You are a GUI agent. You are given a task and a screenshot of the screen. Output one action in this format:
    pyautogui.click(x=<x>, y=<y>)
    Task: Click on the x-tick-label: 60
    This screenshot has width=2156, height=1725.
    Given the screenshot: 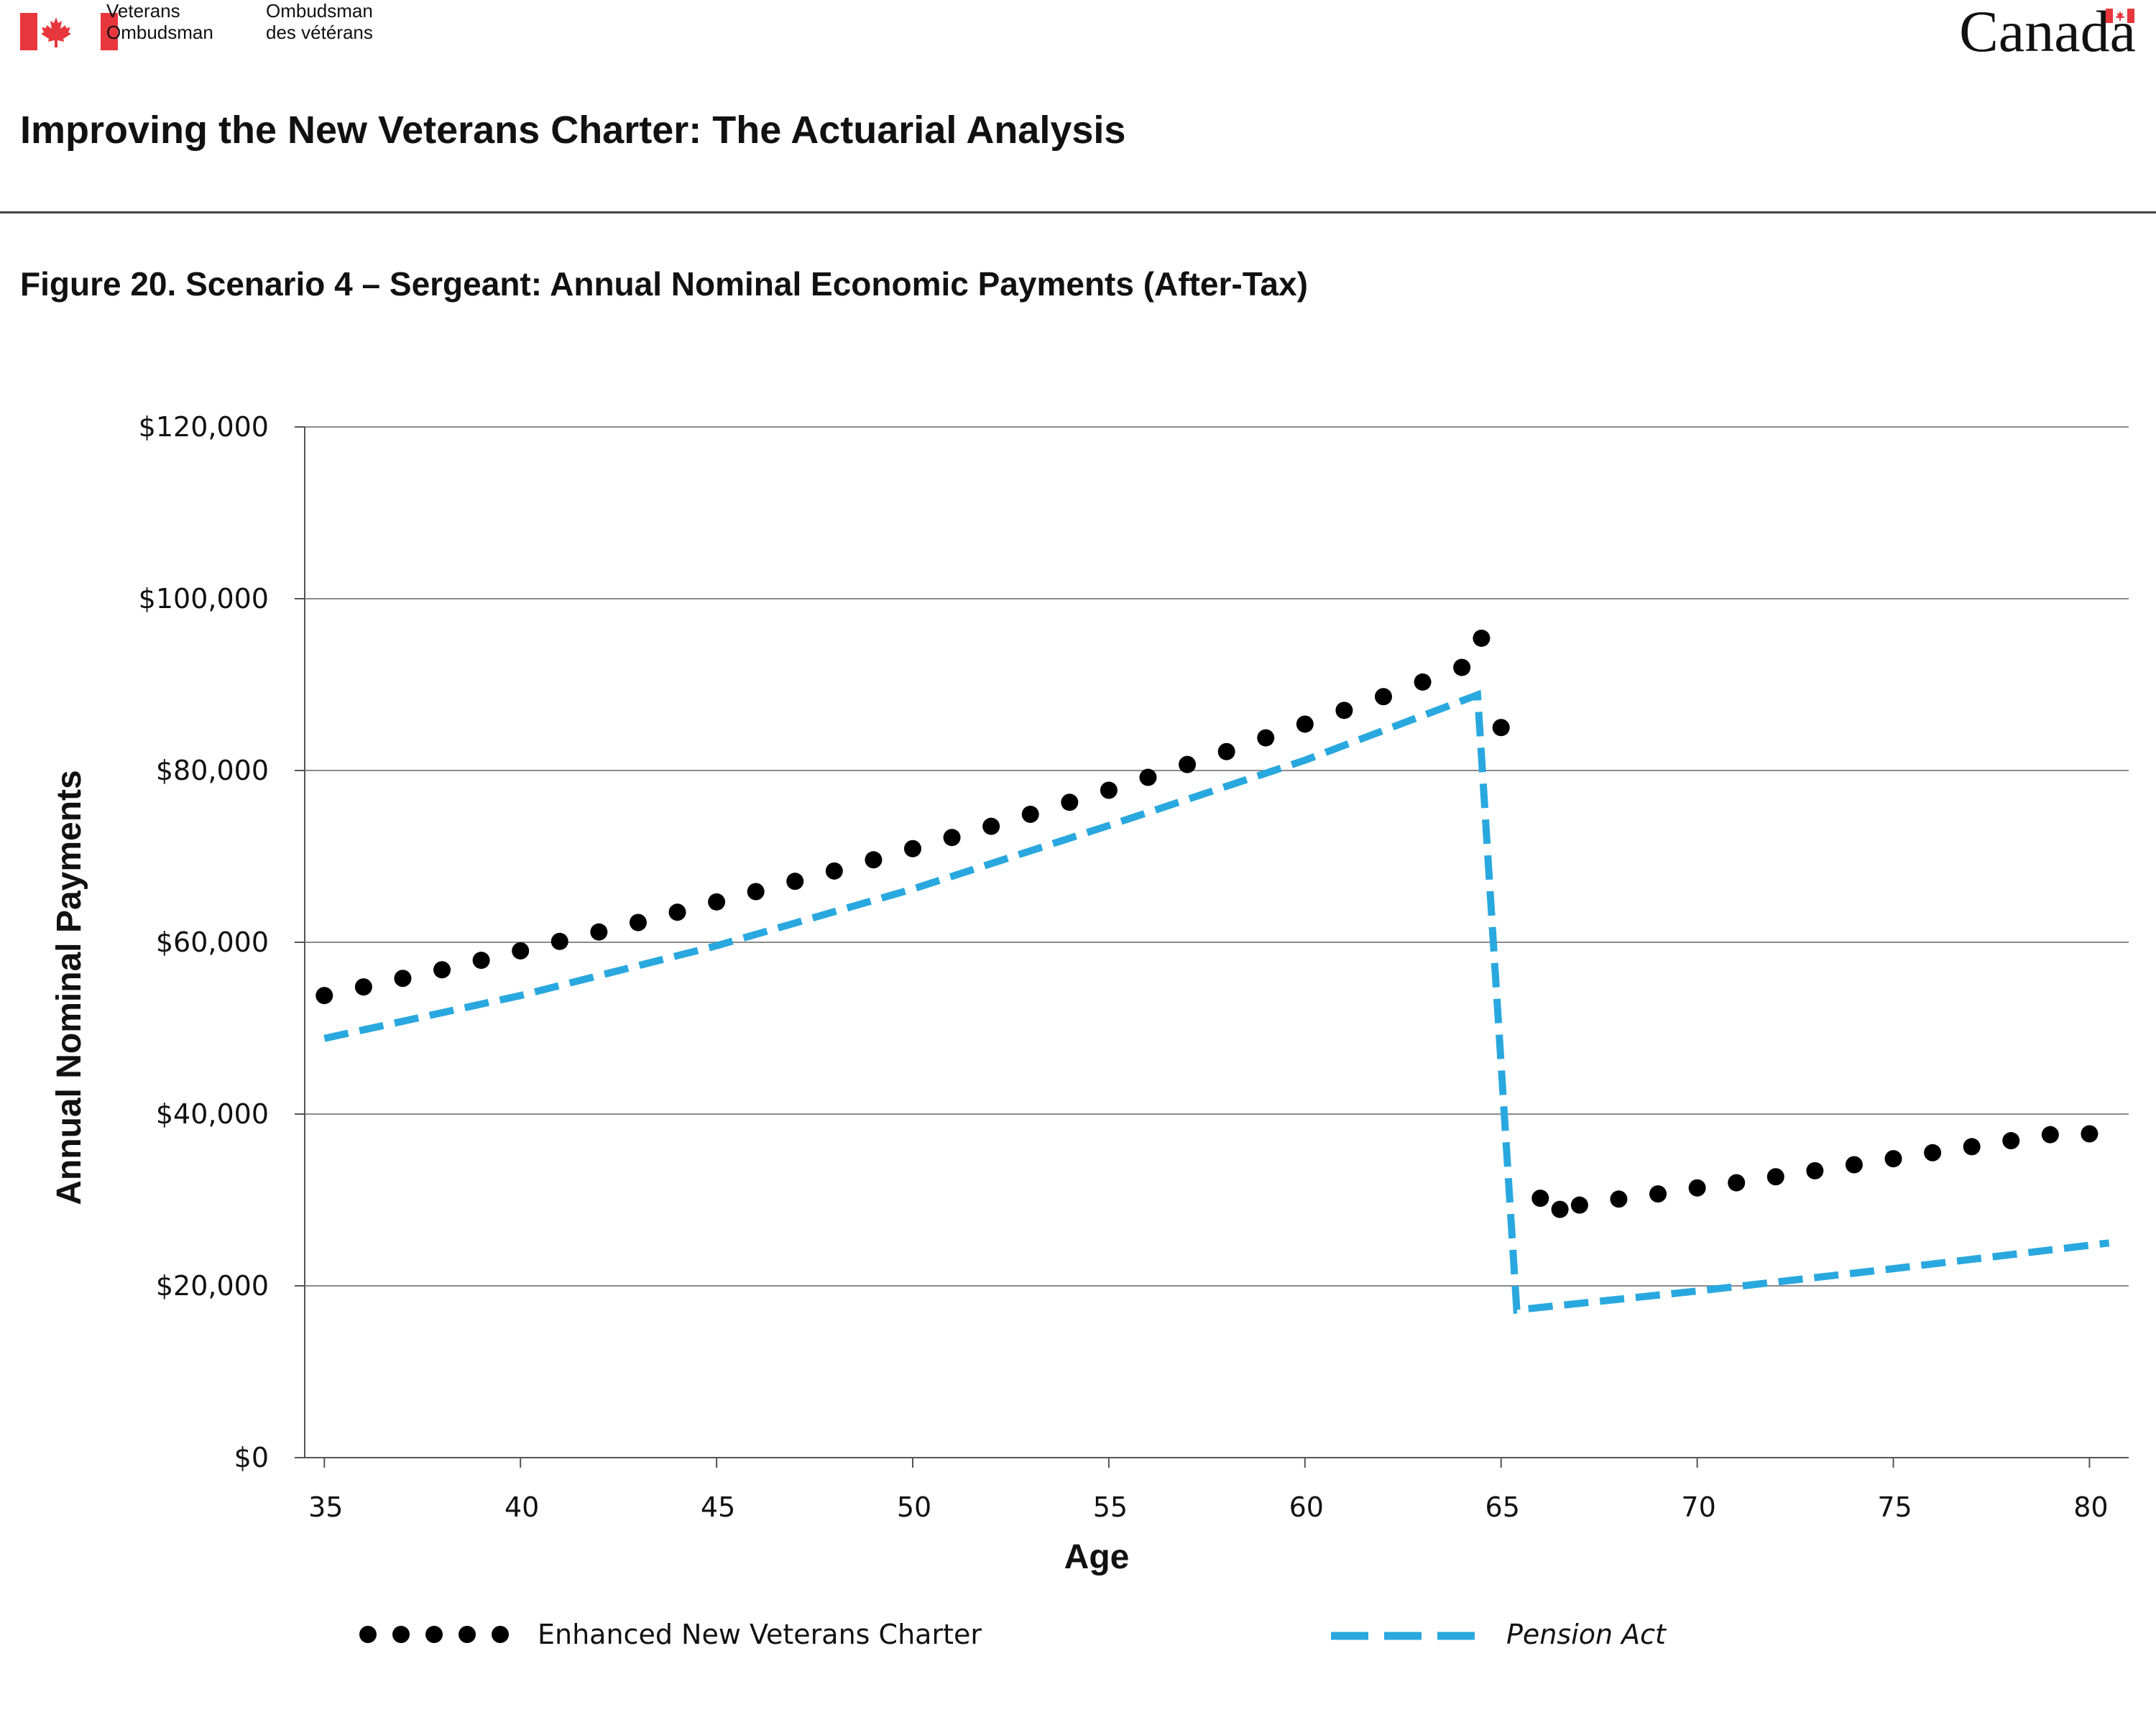 What is the action you would take?
    pyautogui.click(x=1306, y=1507)
    